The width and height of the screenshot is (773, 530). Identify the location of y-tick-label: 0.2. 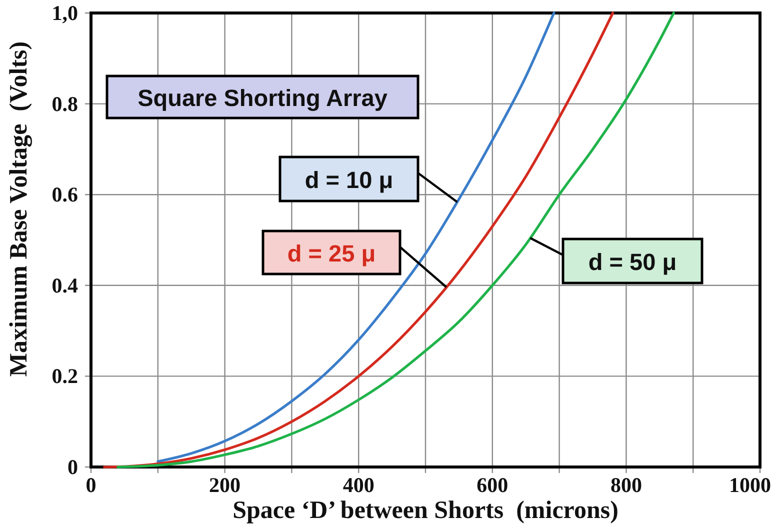
(65, 376).